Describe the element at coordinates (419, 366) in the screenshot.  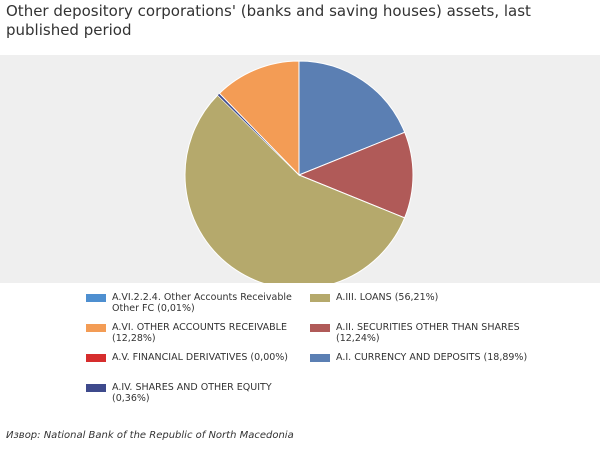
I see `legend-item-0: A.I. CURRENCY AND DEPOSITS (18,89%)` at that location.